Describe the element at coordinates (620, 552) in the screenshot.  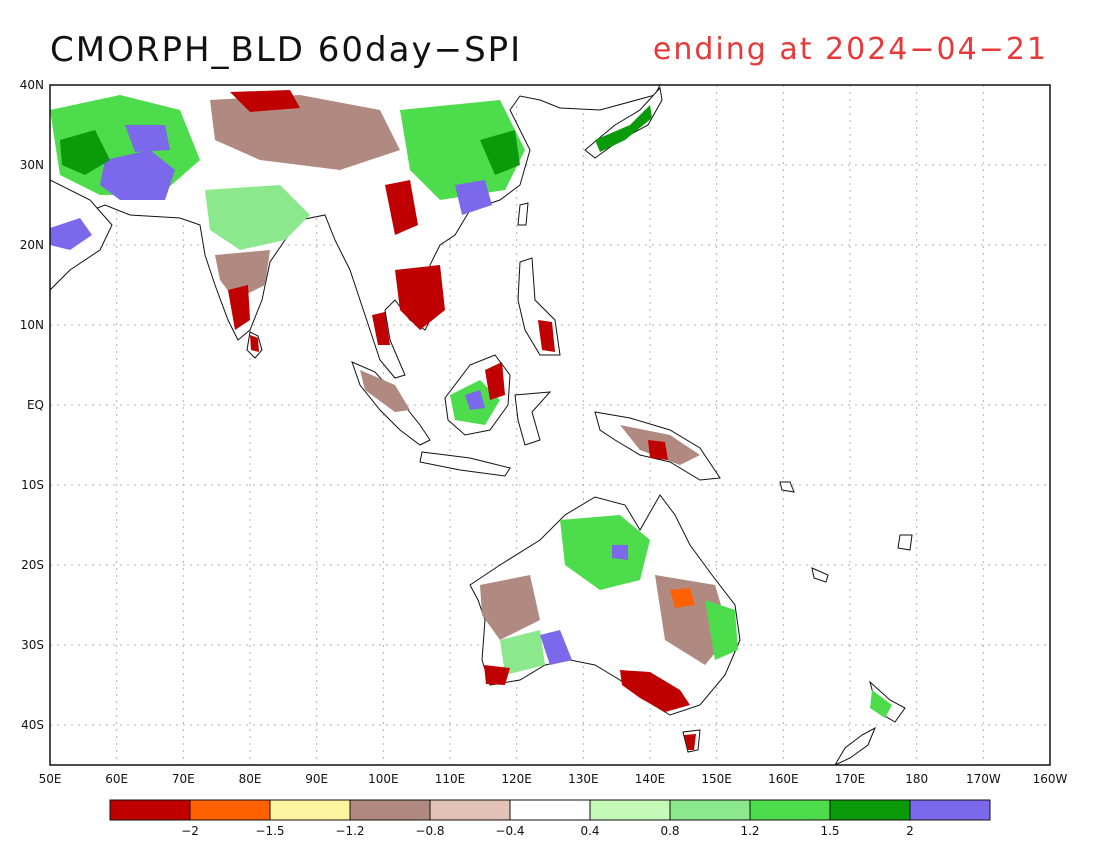
I see `patch-aus-purple-north` at that location.